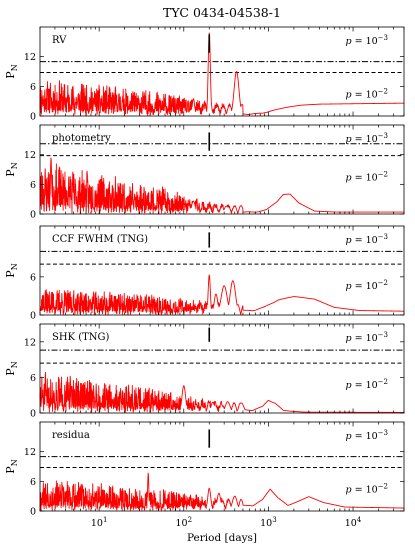 The height and width of the screenshot is (554, 415). Describe the element at coordinates (222, 538) in the screenshot. I see `x-axis-label: Period [days]` at that location.